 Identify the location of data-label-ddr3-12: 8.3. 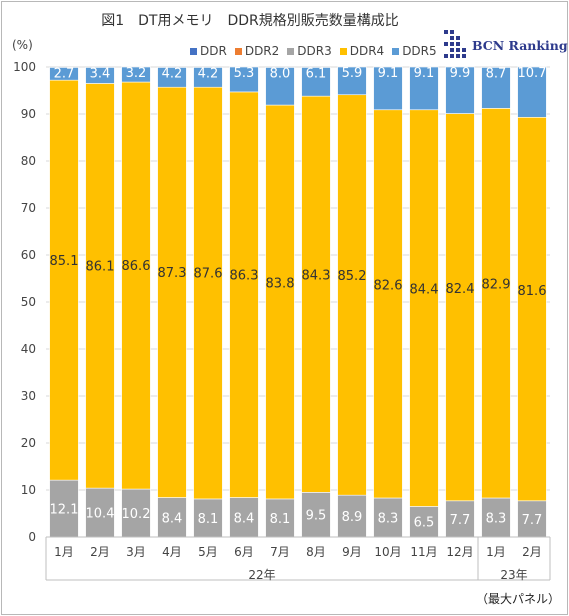
(496, 518).